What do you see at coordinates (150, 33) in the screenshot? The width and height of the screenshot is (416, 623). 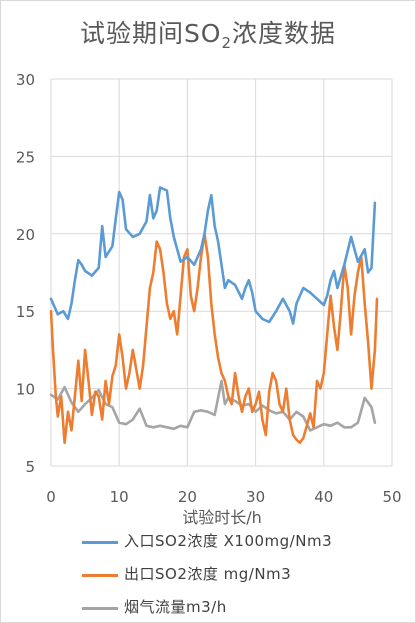 I see `title-main: 试验期间SO` at bounding box center [150, 33].